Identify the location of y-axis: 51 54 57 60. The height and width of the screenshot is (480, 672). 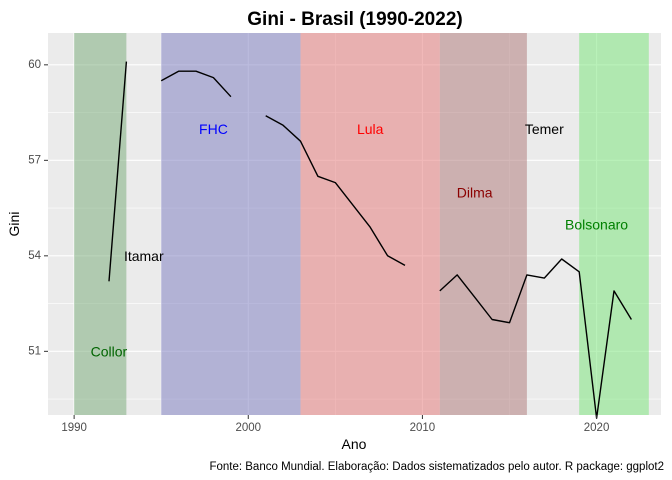
(38, 208).